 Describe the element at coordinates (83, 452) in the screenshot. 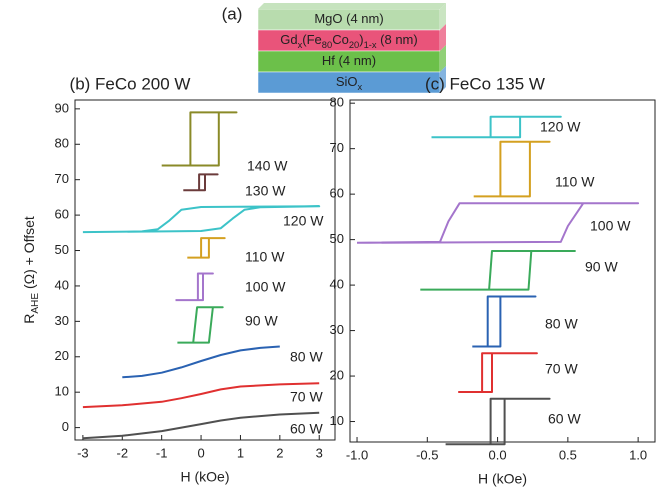

I see `x-tick-label: -3` at that location.